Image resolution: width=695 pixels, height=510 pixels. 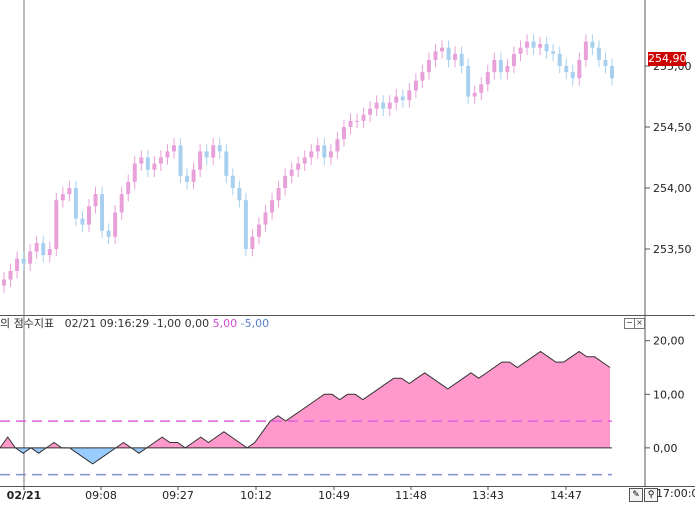 What do you see at coordinates (305, 455) in the screenshot?
I see `indicator-negative-area` at bounding box center [305, 455].